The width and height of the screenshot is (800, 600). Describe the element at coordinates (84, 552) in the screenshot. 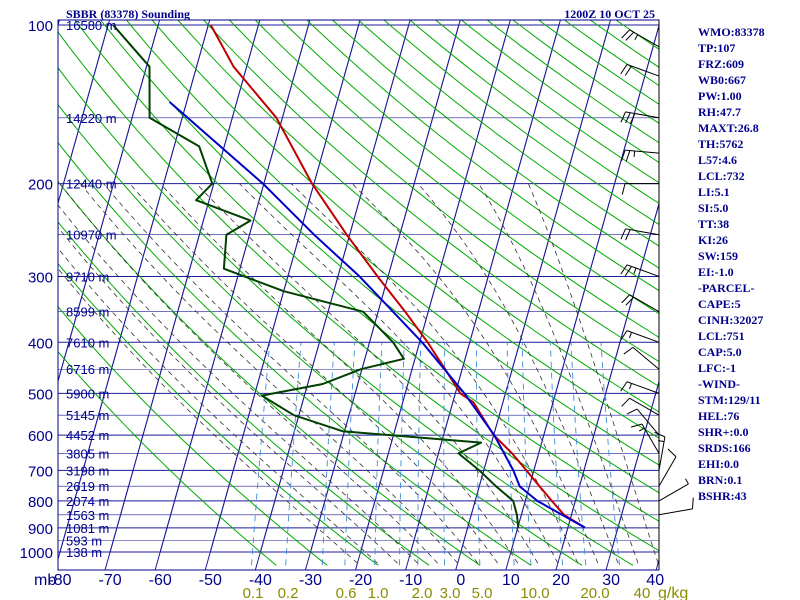

I see `height-label: 138 m` at that location.